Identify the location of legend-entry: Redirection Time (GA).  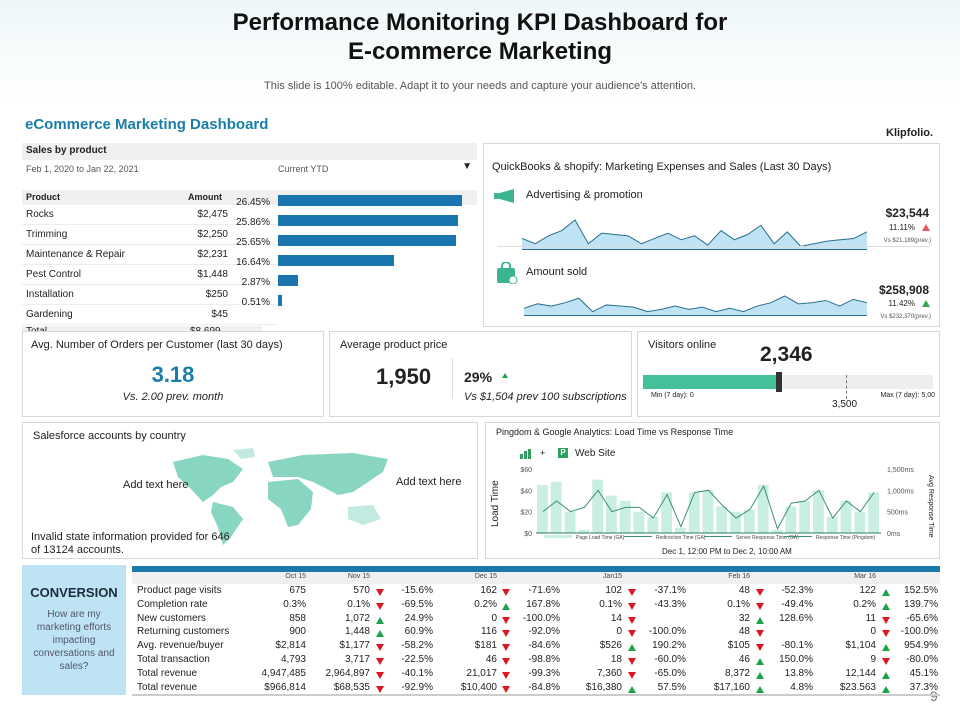
(681, 538).